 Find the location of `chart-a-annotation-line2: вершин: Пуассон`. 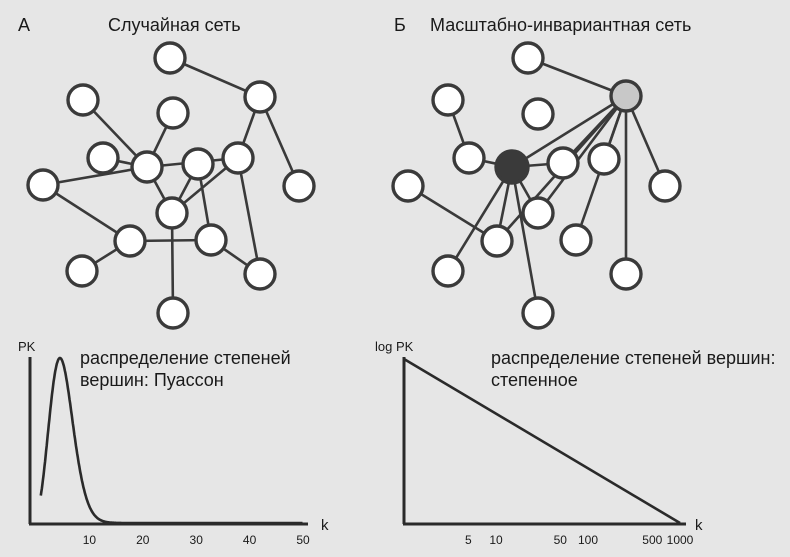

chart-a-annotation-line2: вершин: Пуассон is located at coordinates (152, 380).